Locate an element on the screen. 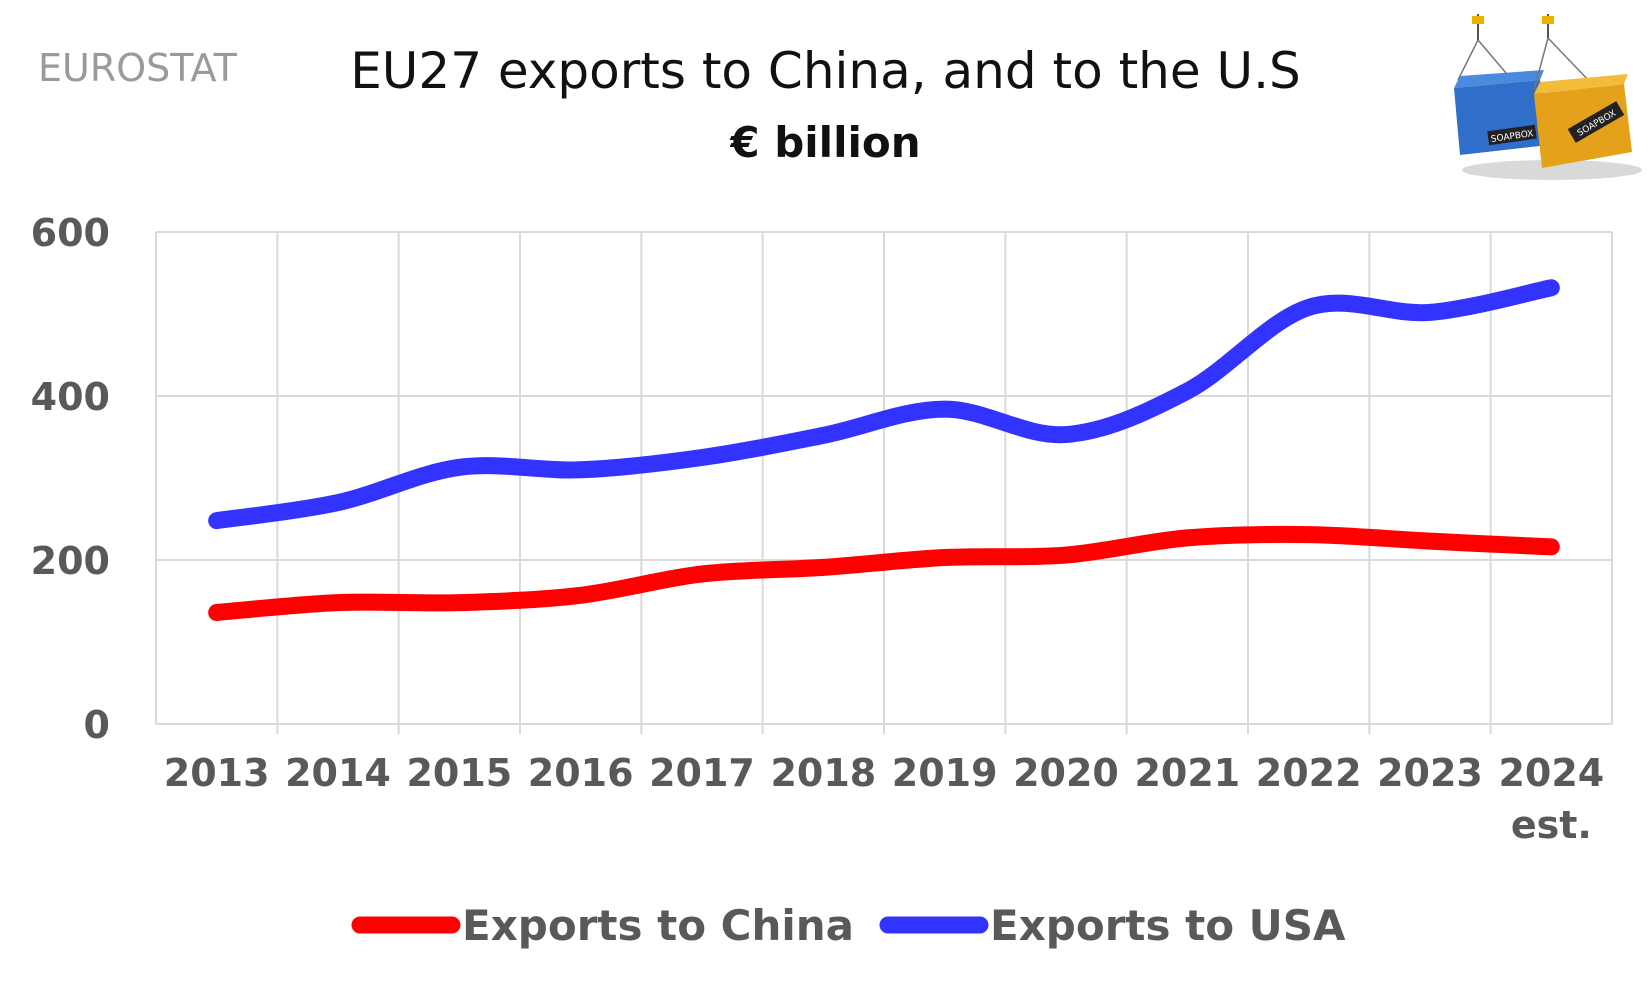  y-tick-label: 400 is located at coordinates (70, 397).